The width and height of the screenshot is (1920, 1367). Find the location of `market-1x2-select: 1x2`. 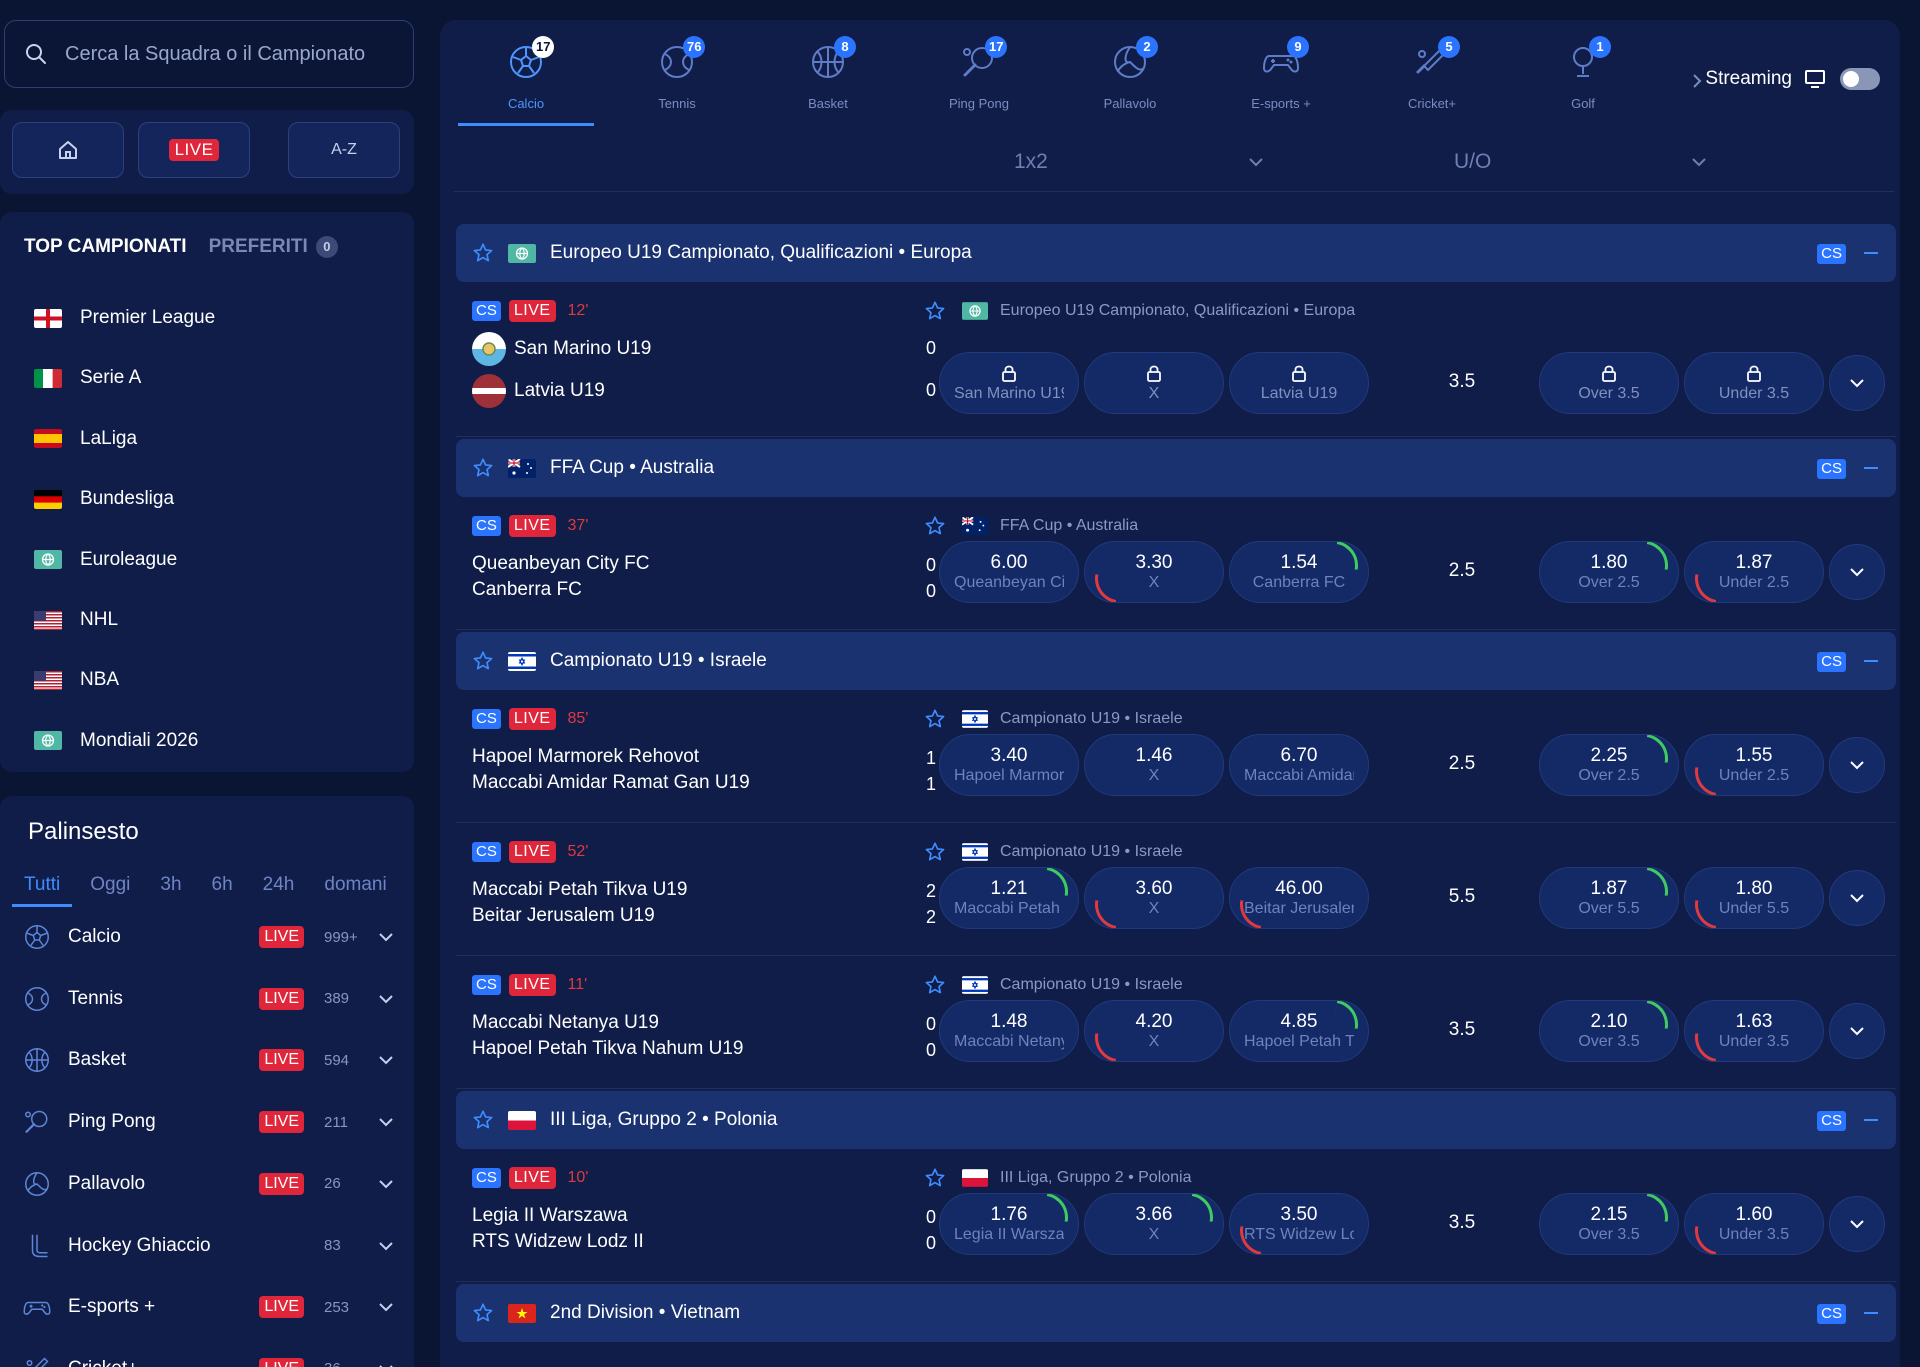

market-1x2-select: 1x2 is located at coordinates (1164, 162).